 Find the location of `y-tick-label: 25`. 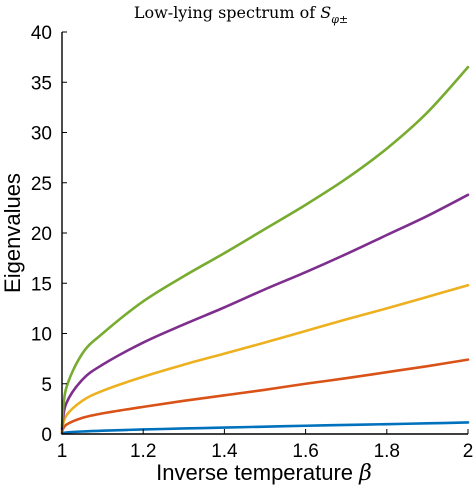

y-tick-label: 25 is located at coordinates (41, 184).